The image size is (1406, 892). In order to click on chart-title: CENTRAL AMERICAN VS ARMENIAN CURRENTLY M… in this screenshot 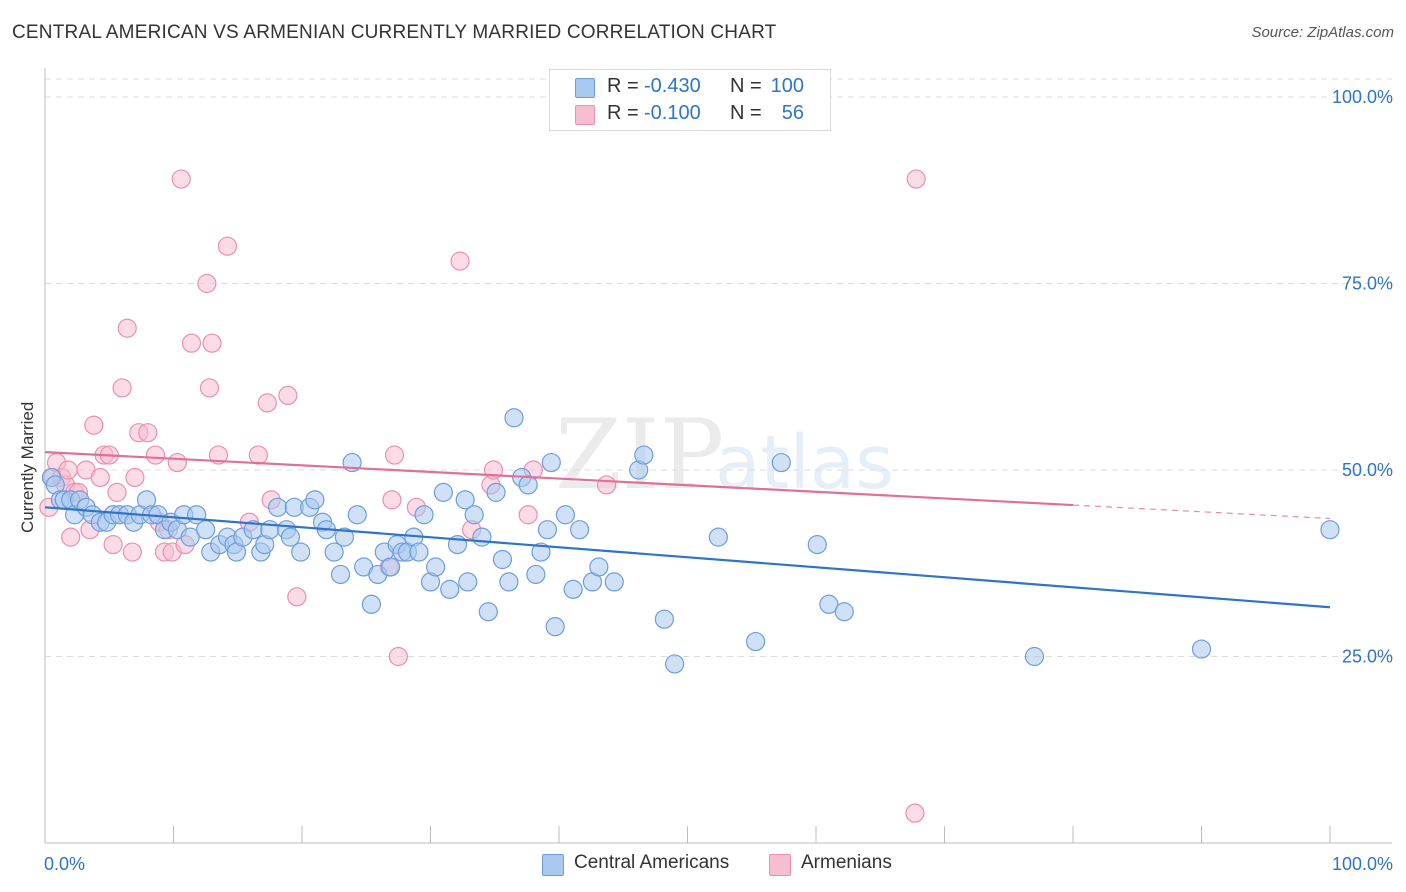, I will do `click(394, 32)`.